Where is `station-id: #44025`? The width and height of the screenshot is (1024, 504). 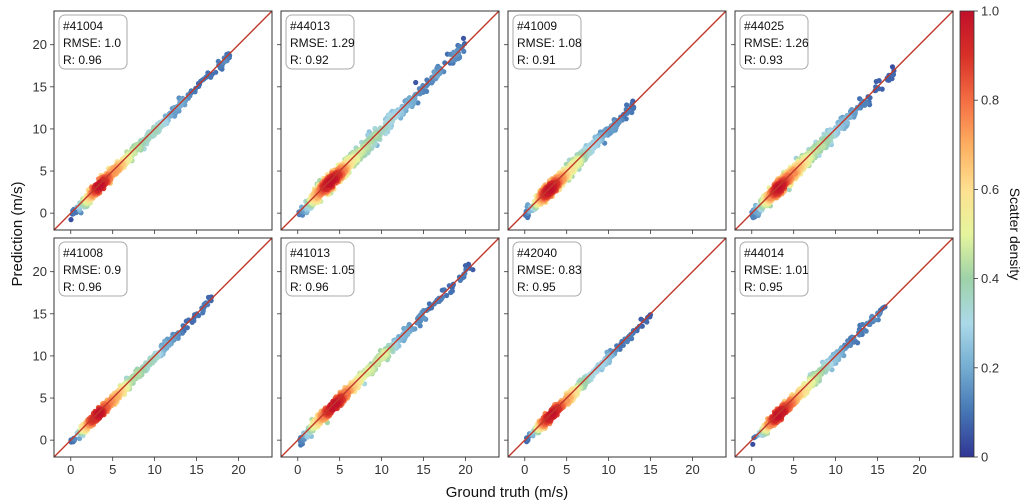 station-id: #44025 is located at coordinates (764, 26).